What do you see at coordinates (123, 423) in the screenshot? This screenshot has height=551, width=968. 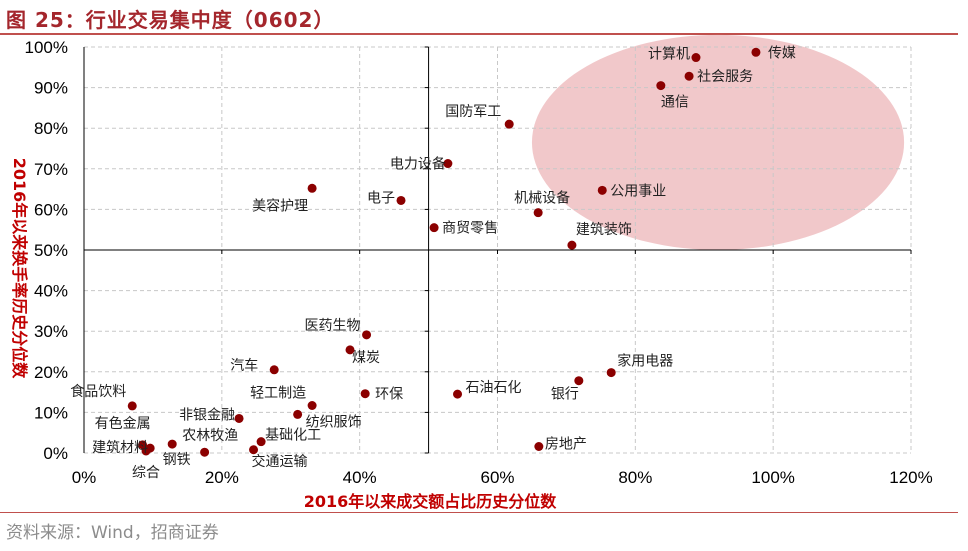 I see `data-label: 有色金属` at bounding box center [123, 423].